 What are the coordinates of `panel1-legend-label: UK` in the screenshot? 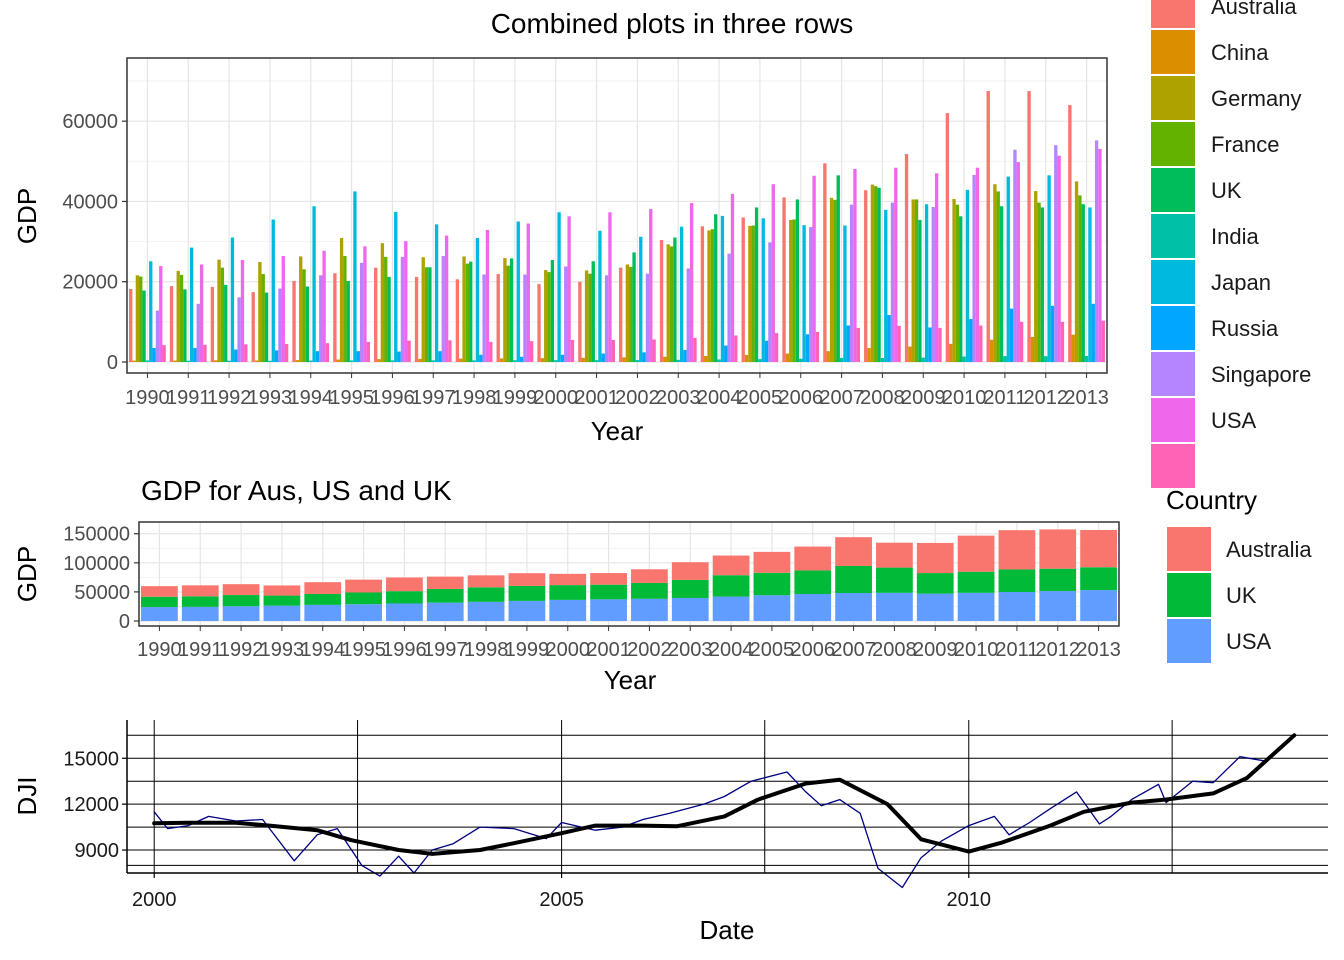 It's located at (1226, 190).